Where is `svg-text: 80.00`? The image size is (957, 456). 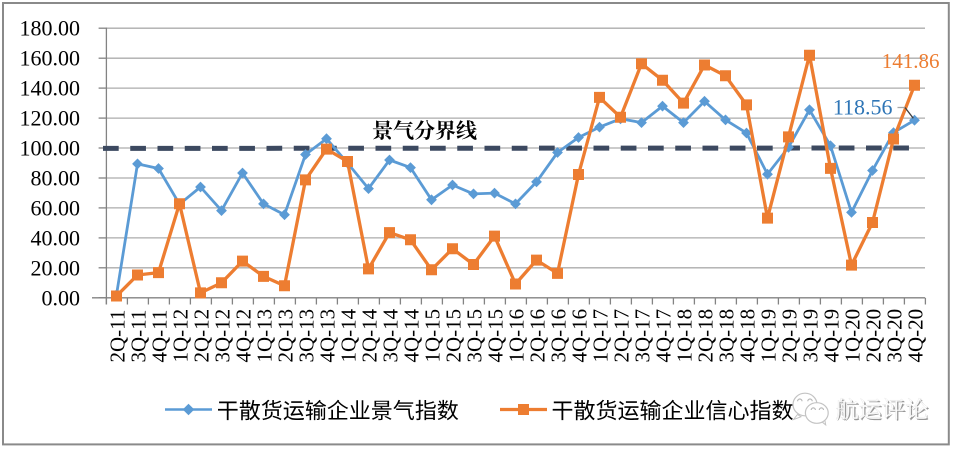
svg-text: 80.00 is located at coordinates (56, 178).